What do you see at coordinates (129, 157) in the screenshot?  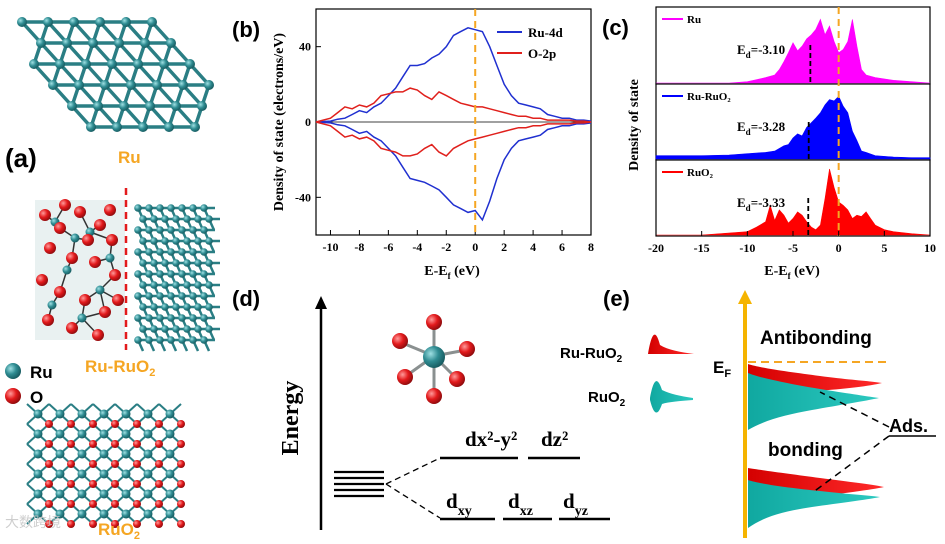 I see `structure-label-ru: Ru` at bounding box center [129, 157].